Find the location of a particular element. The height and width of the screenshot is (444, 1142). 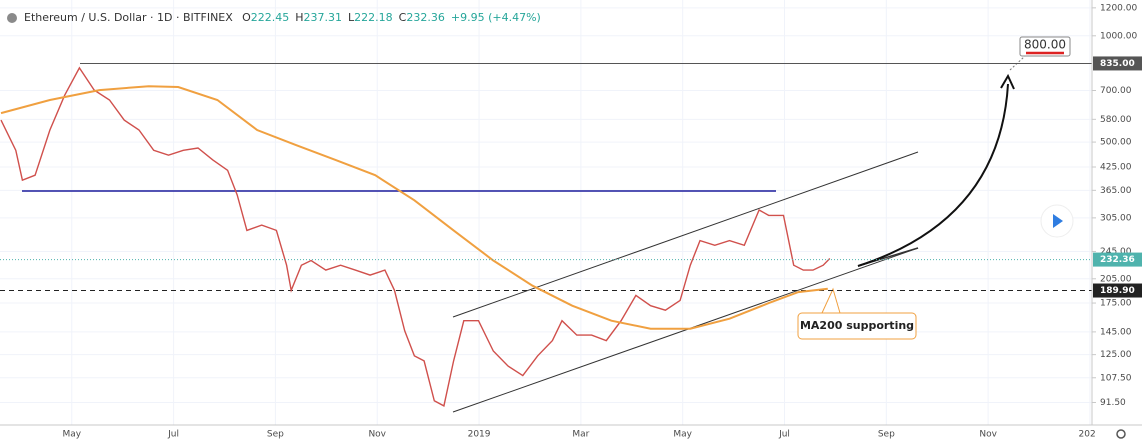

ohlc-value: 232.36 is located at coordinates (425, 17).